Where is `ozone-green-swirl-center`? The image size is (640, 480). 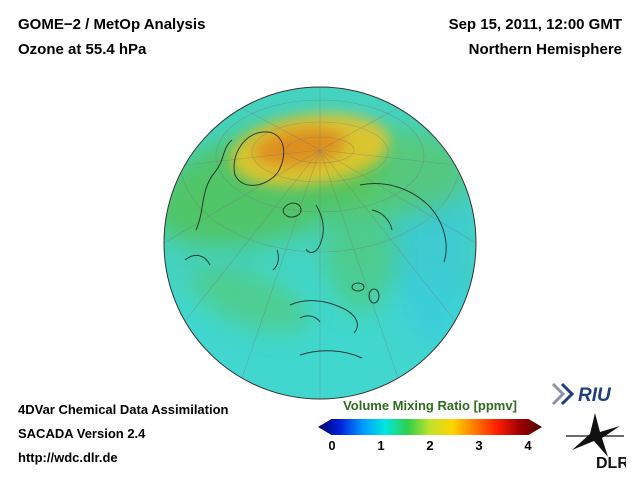
ozone-green-swirl-center is located at coordinates (360, 252).